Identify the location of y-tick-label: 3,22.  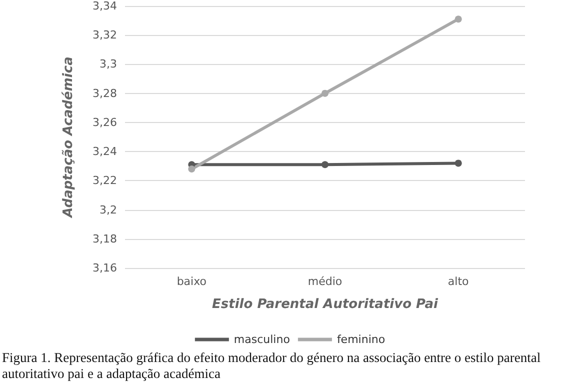
(104, 181).